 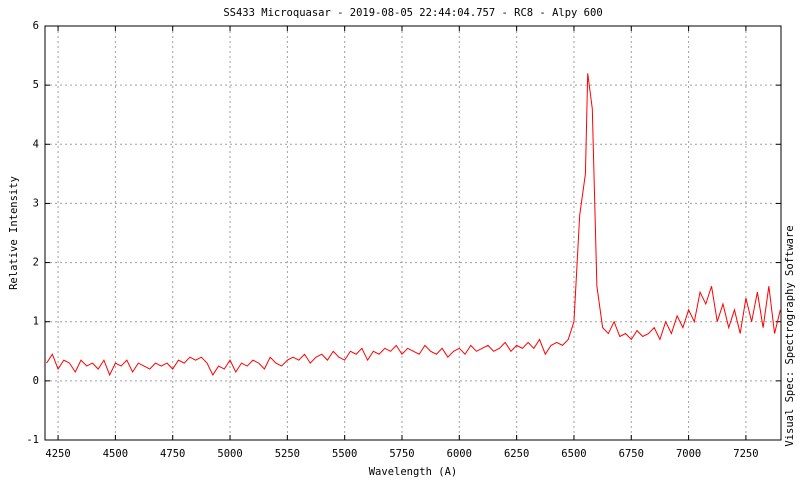 I want to click on y-tick-label: 2, so click(x=36, y=263).